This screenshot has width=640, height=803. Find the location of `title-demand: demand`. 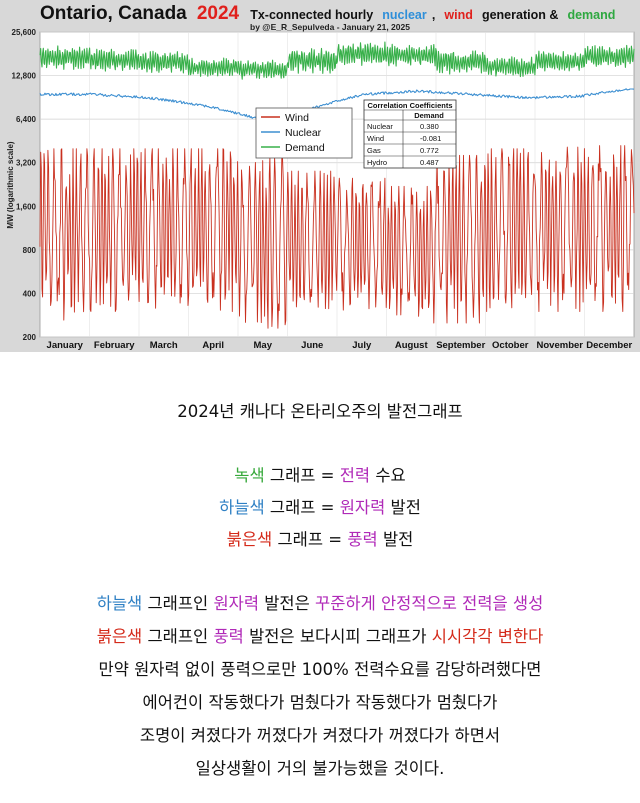

title-demand: demand is located at coordinates (591, 15).